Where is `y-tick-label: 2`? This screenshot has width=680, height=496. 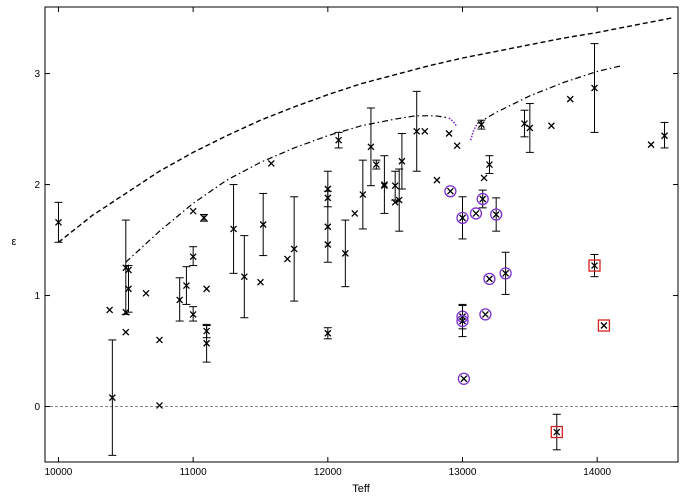
y-tick-label: 2 is located at coordinates (37, 185).